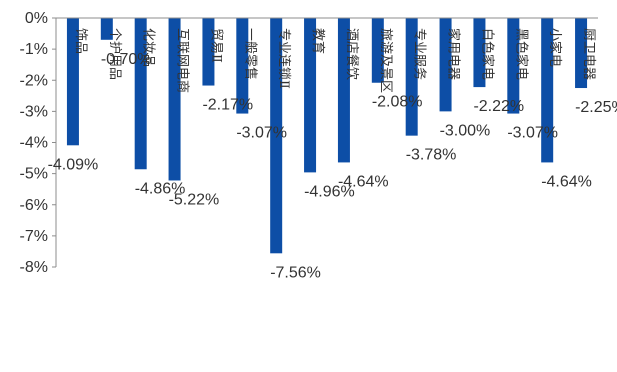  I want to click on data-label: -2.17%, so click(227, 105).